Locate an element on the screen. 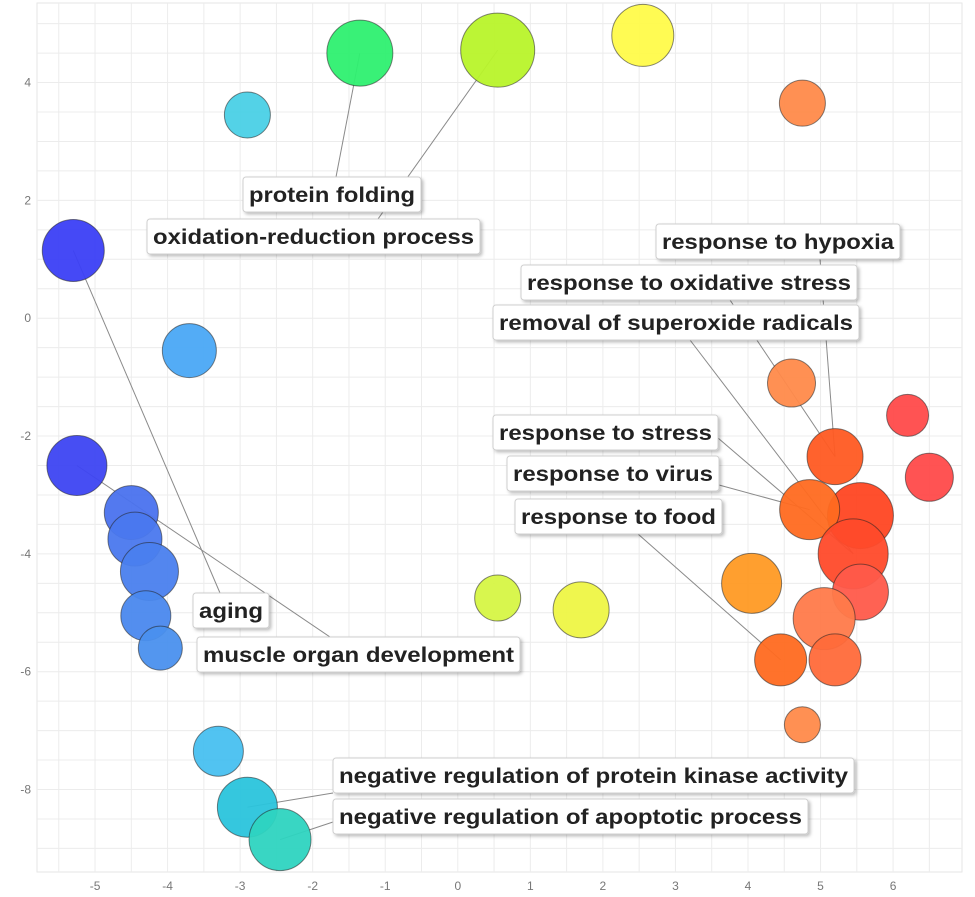  x-tick-label: 0 is located at coordinates (457, 886).